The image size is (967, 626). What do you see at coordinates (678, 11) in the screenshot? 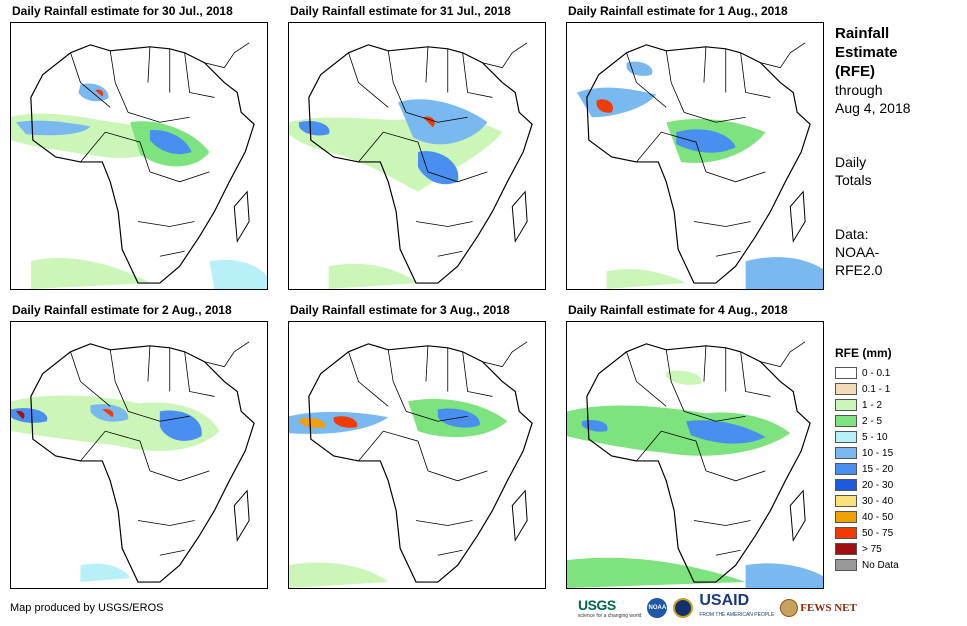
I see `panel-title: Daily Rainfall estimate for 1 Aug., 2018` at bounding box center [678, 11].